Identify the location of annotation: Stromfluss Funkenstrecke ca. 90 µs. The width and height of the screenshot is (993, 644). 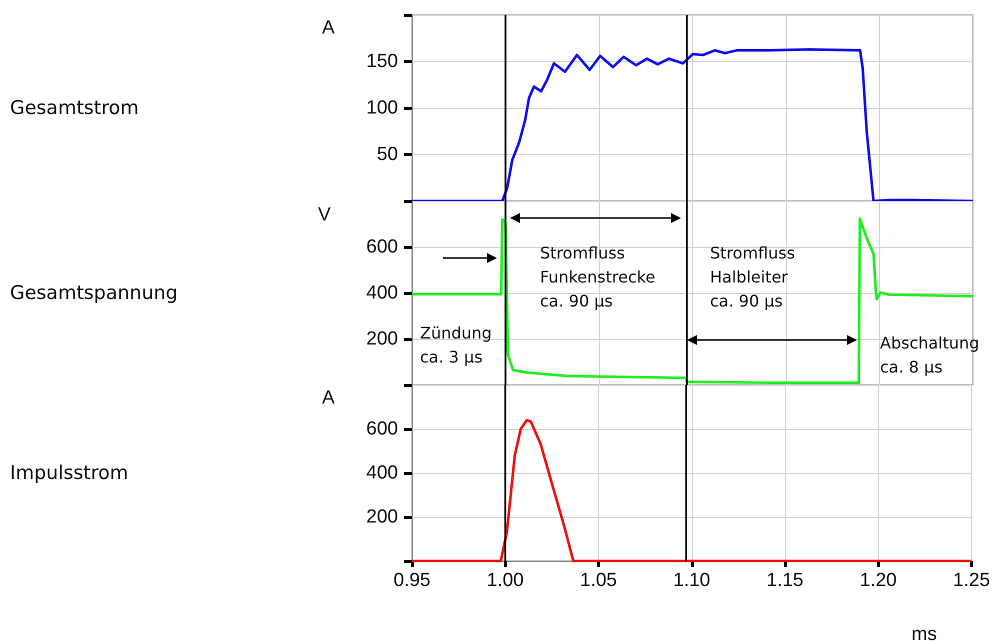
(598, 277).